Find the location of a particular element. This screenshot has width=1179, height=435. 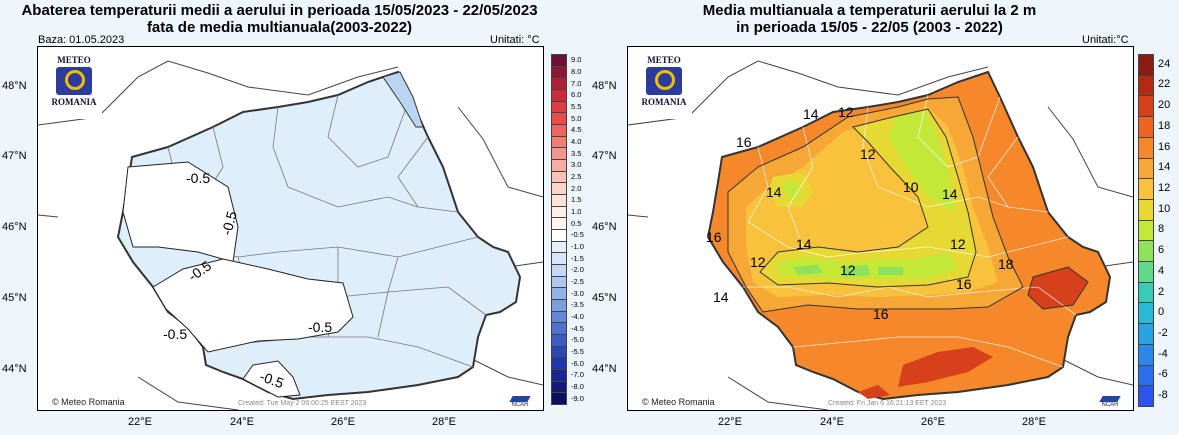

colorbar-label: 22 is located at coordinates (1164, 84).